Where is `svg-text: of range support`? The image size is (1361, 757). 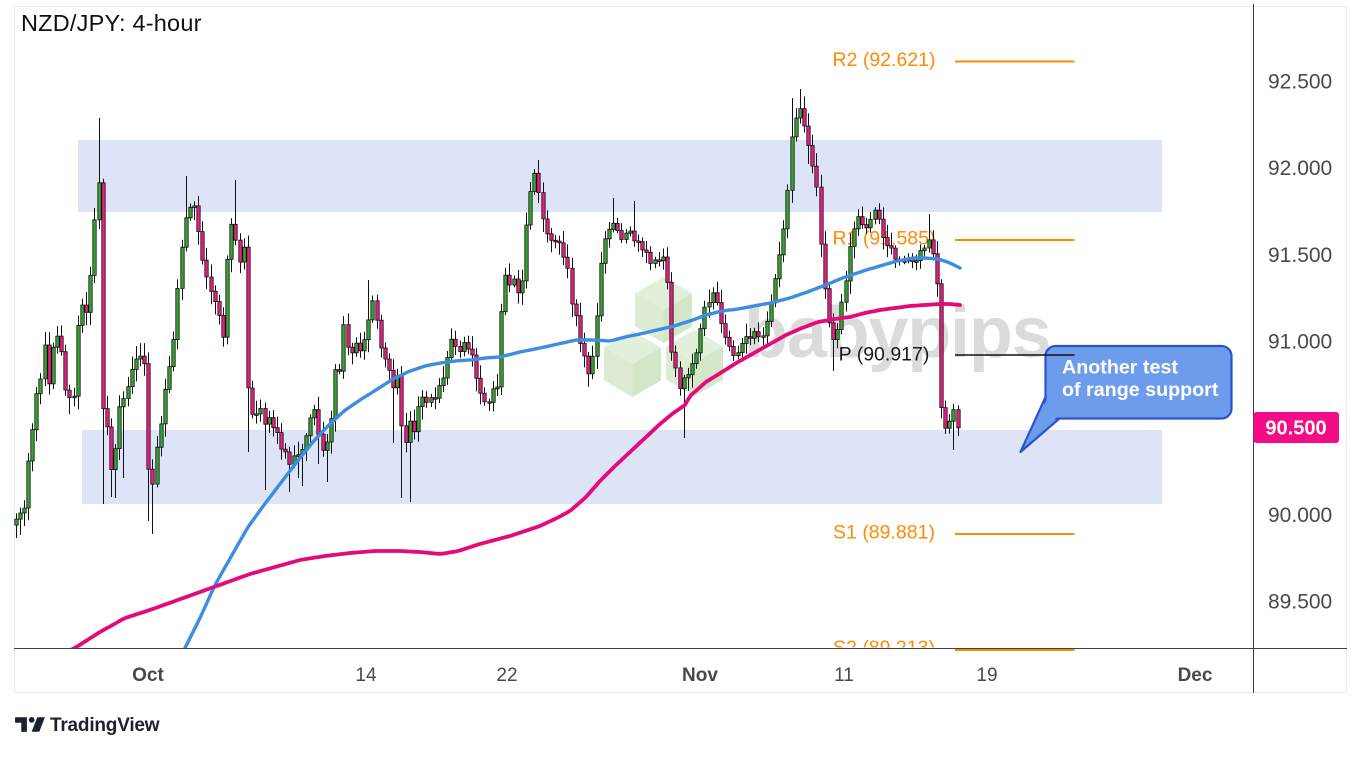
svg-text: of range support is located at coordinates (1140, 390).